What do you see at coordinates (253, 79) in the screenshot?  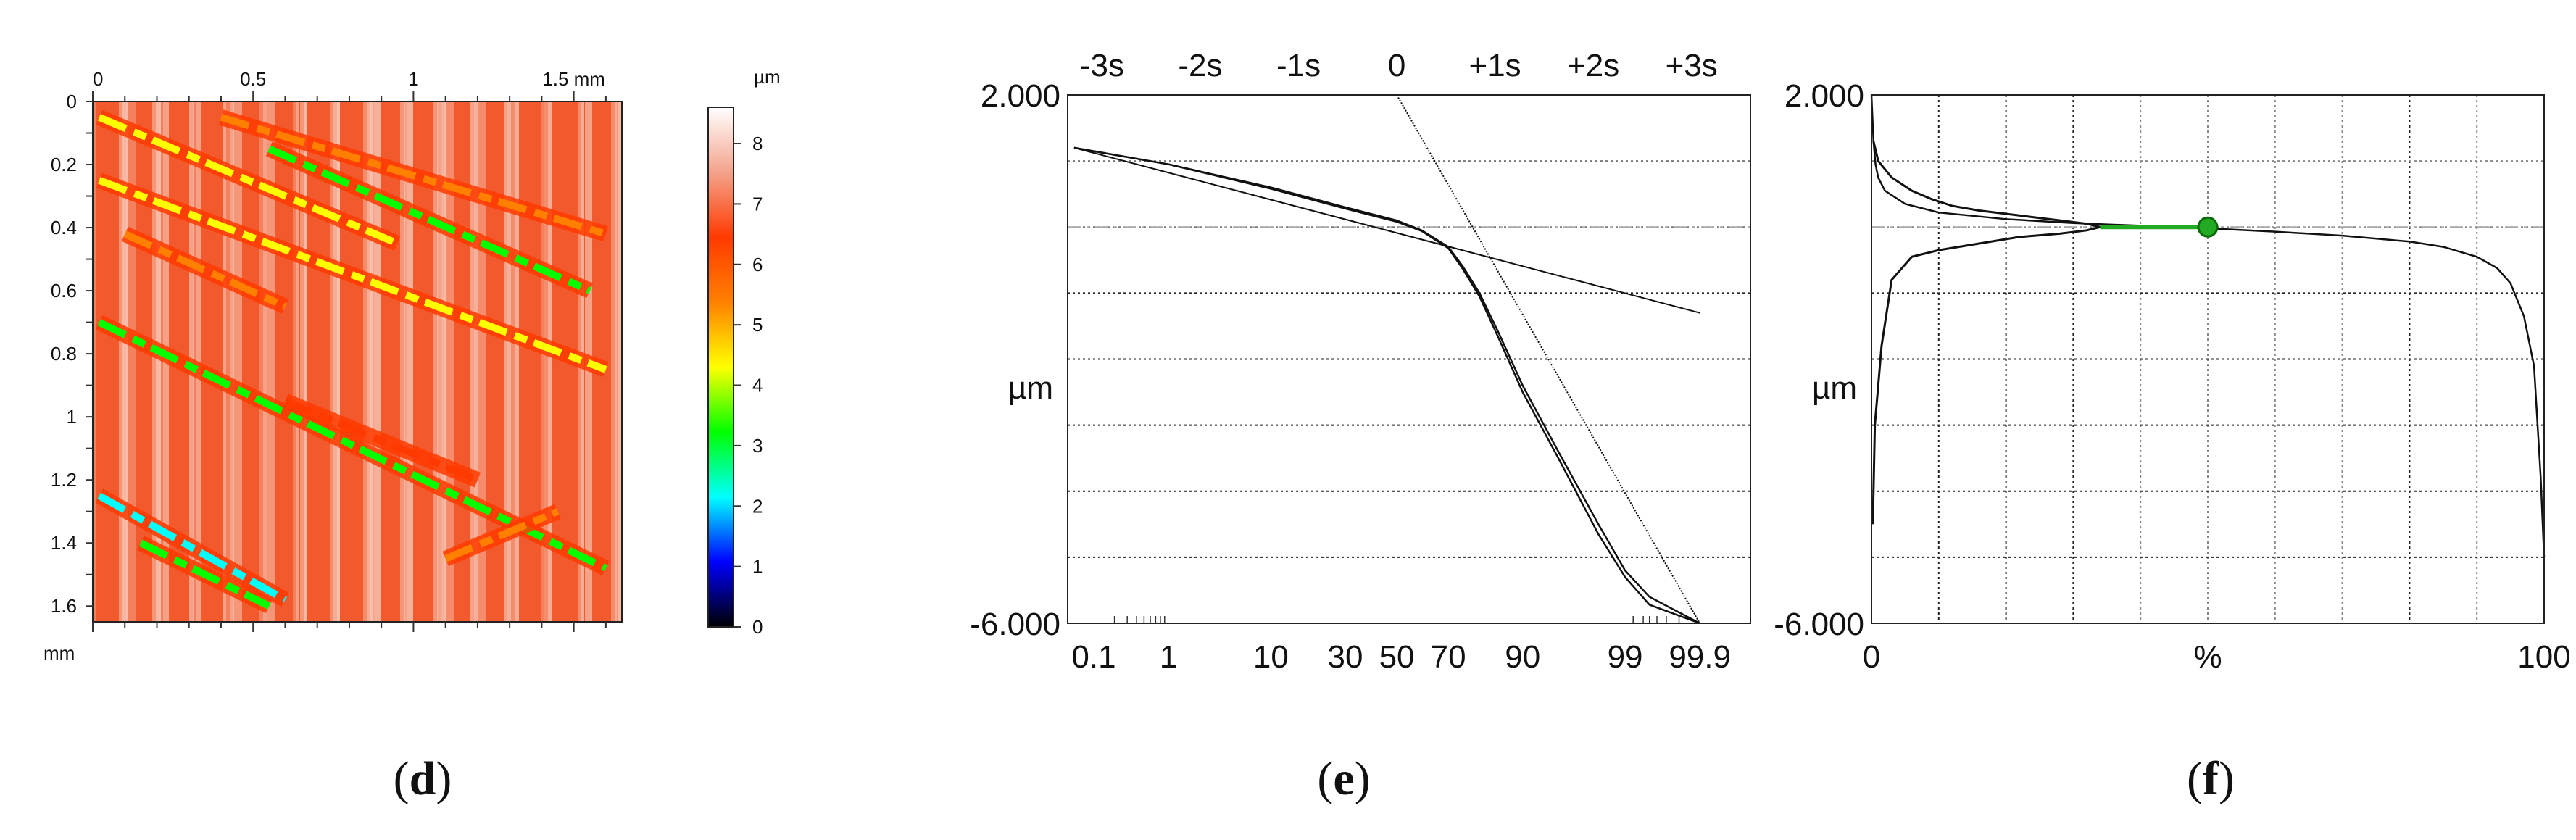 I see `d-x-tick-label: 0.5` at bounding box center [253, 79].